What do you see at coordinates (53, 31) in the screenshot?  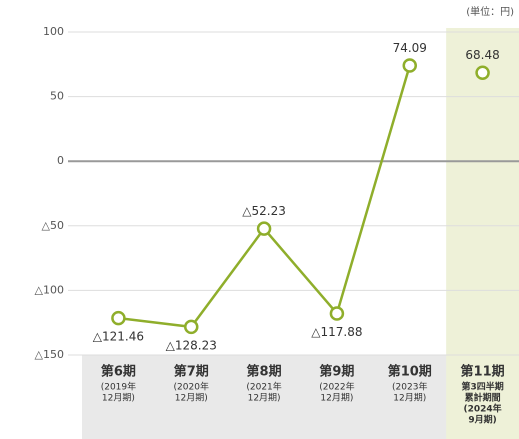 I see `y-tick-label: 100` at bounding box center [53, 31].